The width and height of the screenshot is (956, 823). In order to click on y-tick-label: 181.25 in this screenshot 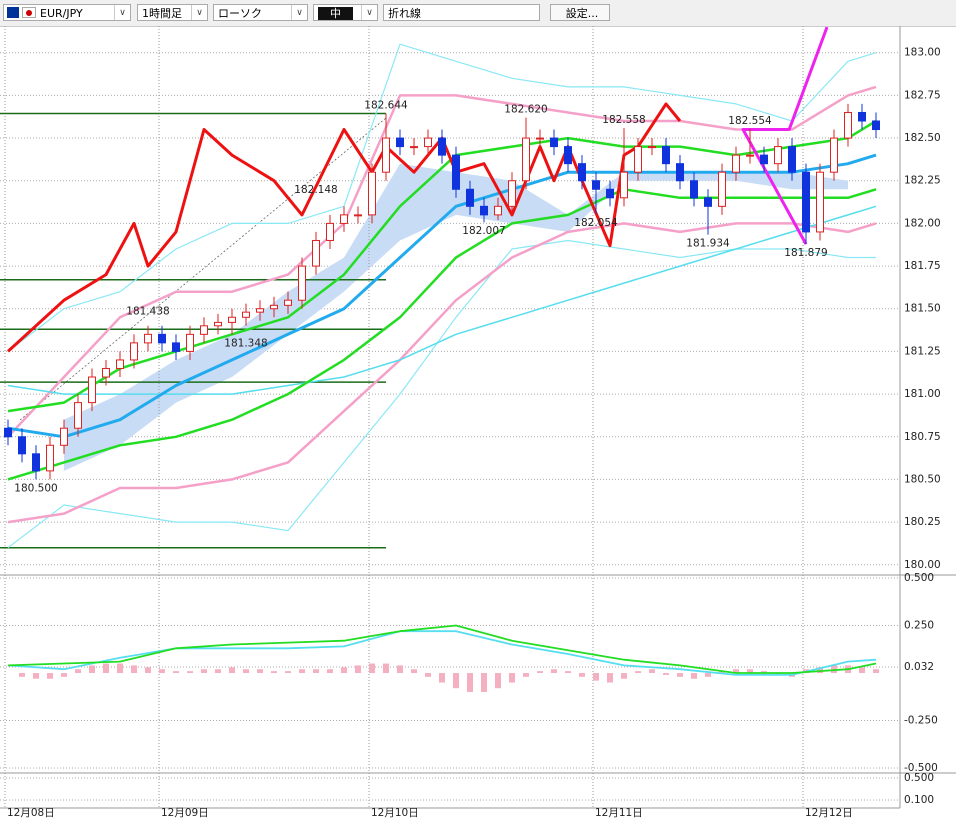, I will do `click(922, 351)`.